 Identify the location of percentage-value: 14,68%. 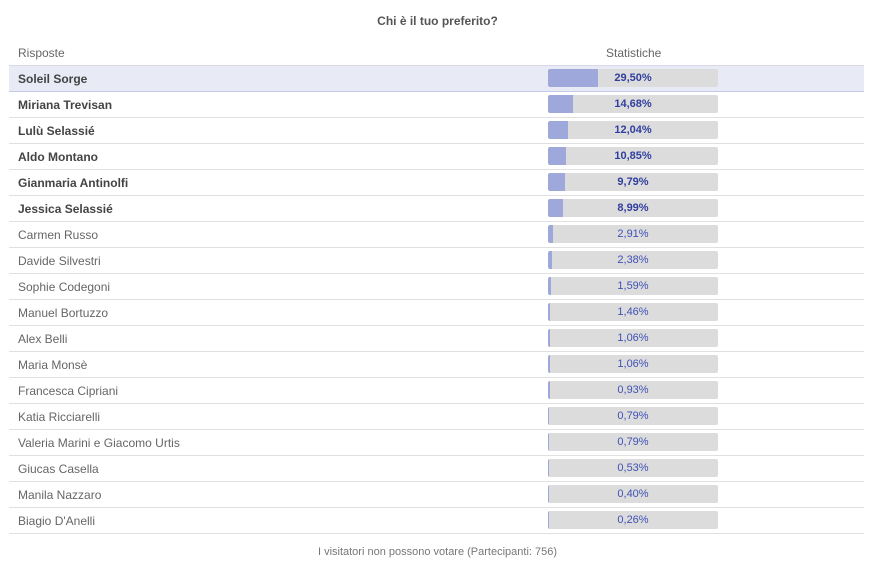
(633, 104).